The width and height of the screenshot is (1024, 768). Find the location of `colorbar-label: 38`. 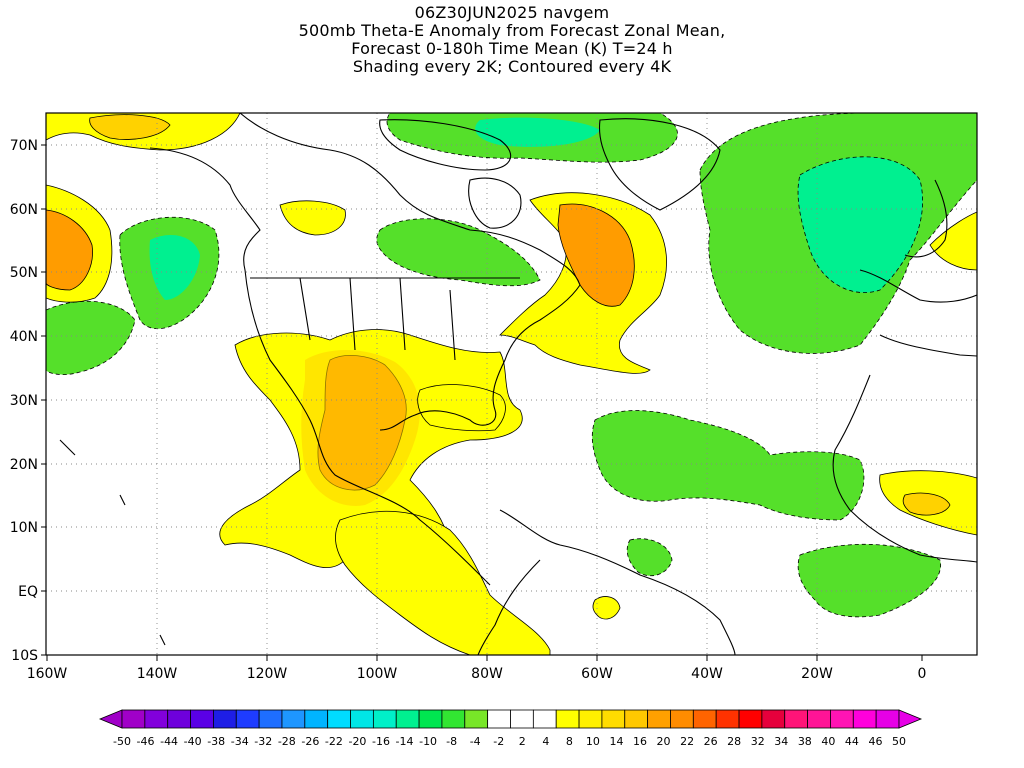

colorbar-label: 38 is located at coordinates (805, 741).